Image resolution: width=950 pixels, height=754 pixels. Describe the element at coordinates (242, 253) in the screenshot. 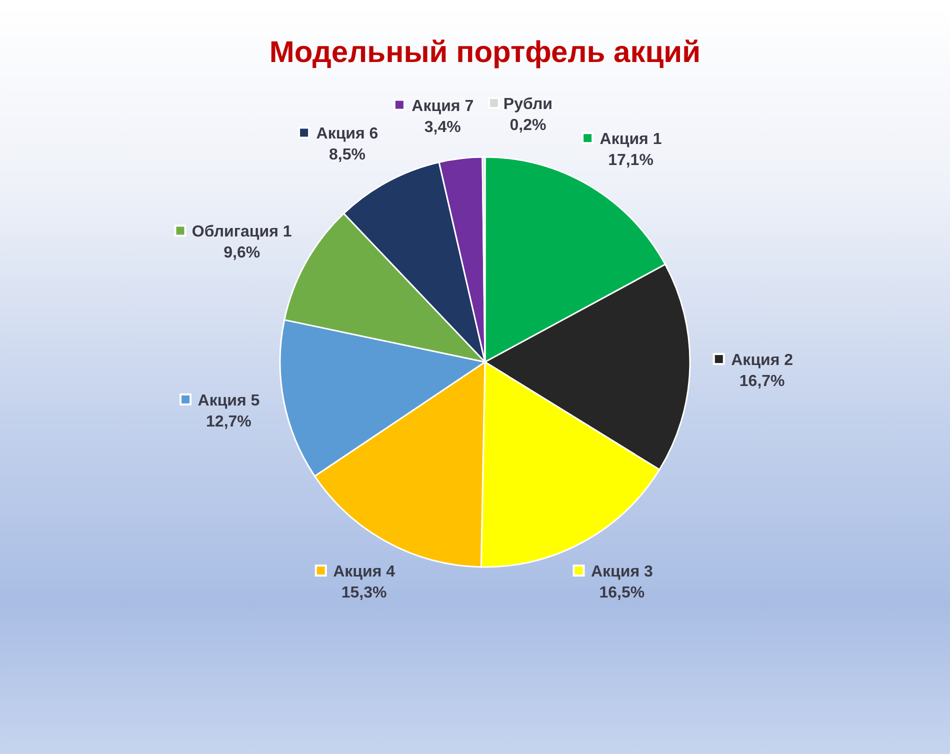

I see `data-label: 9,6%` at that location.